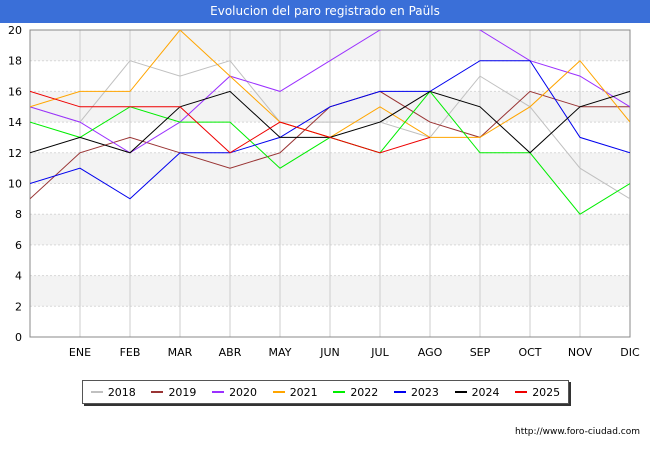 This screenshot has height=450, width=650. What do you see at coordinates (485, 392) in the screenshot?
I see `legend-label: 2024` at bounding box center [485, 392].